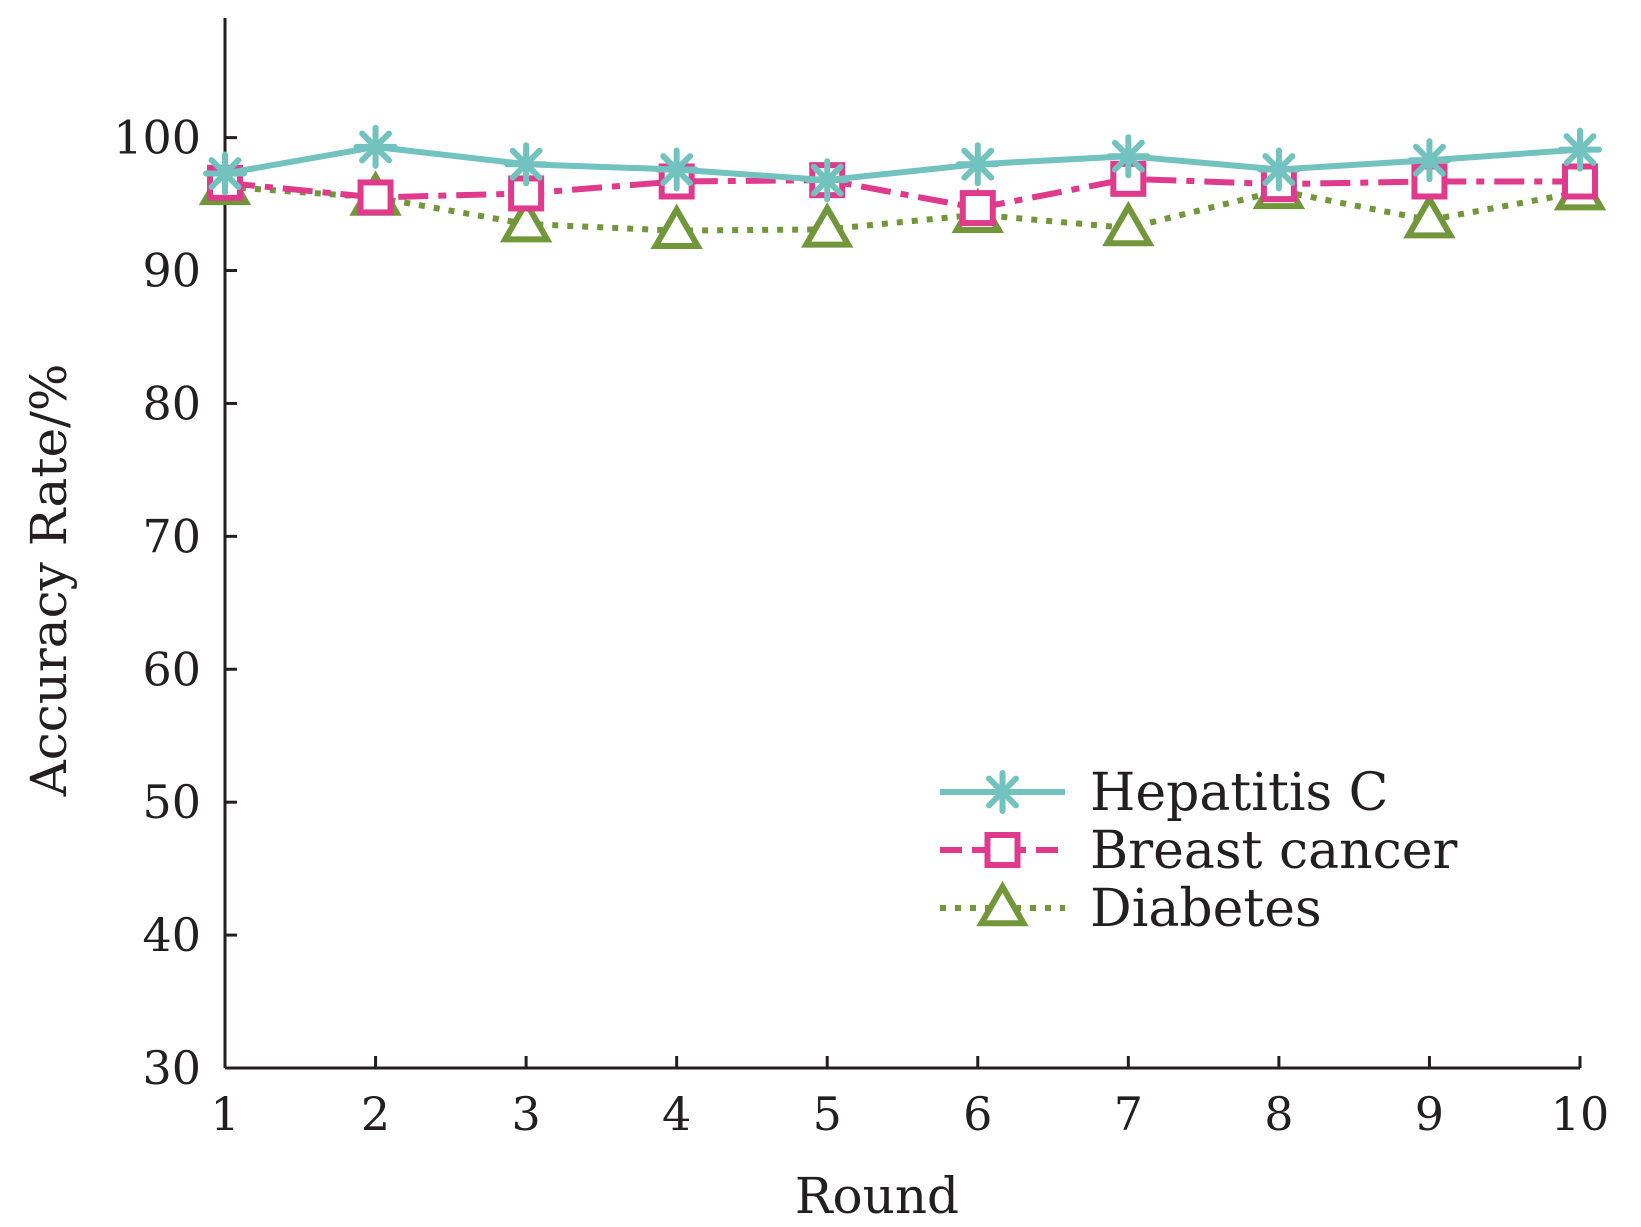  Describe the element at coordinates (827, 1114) in the screenshot. I see `x-tick-label: 5` at that location.